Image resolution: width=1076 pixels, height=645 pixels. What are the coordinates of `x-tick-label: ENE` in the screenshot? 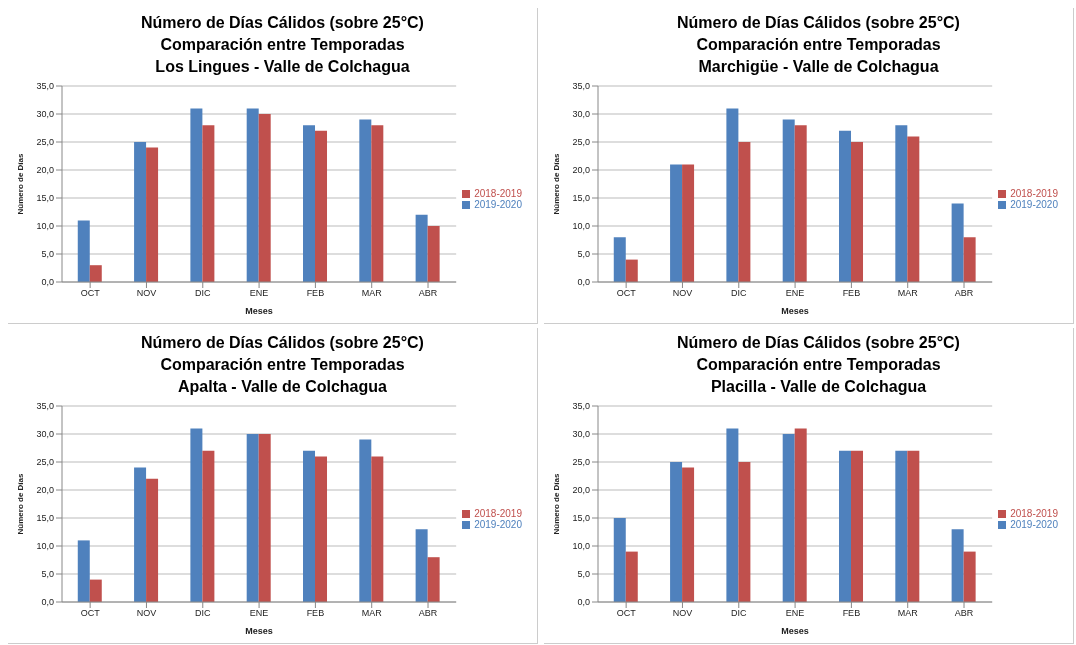 It's located at (795, 613).